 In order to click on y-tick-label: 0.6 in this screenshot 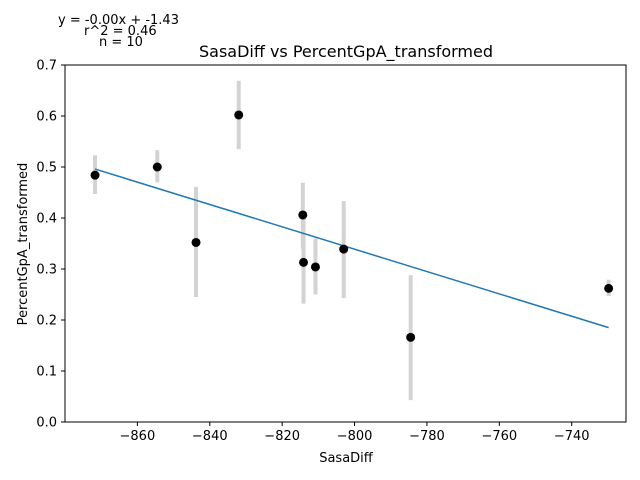, I will do `click(46, 117)`.